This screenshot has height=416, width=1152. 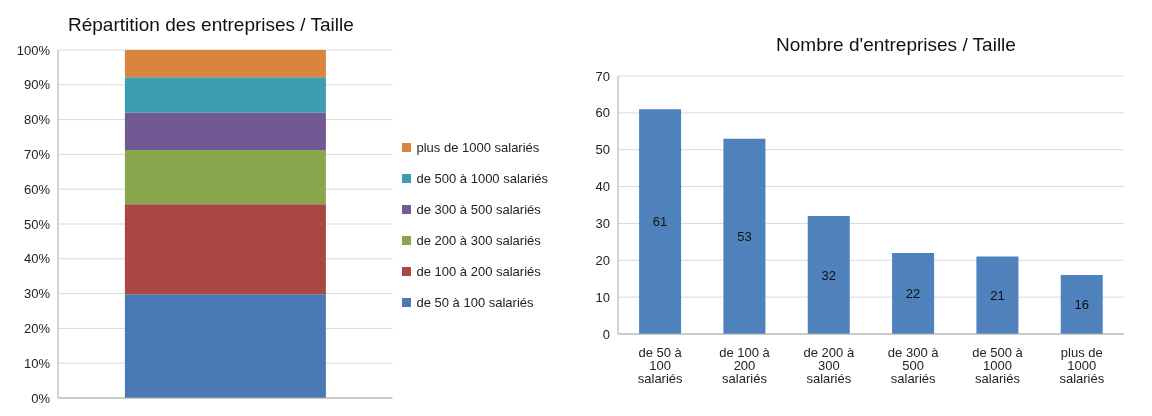 I want to click on legend-label: de 500 à 1000 salariés, so click(x=482, y=178).